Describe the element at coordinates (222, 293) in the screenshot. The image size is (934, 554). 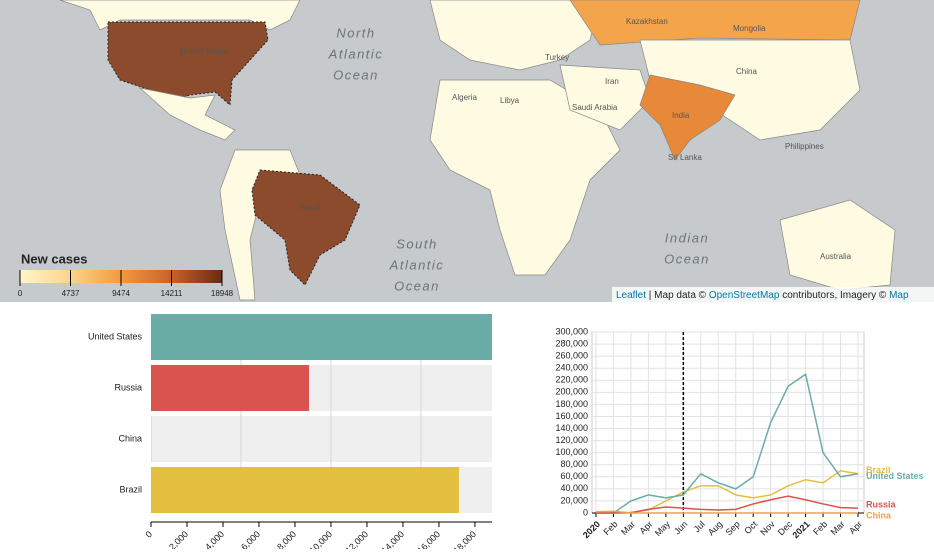
I see `legend-tick-label: 18948` at that location.